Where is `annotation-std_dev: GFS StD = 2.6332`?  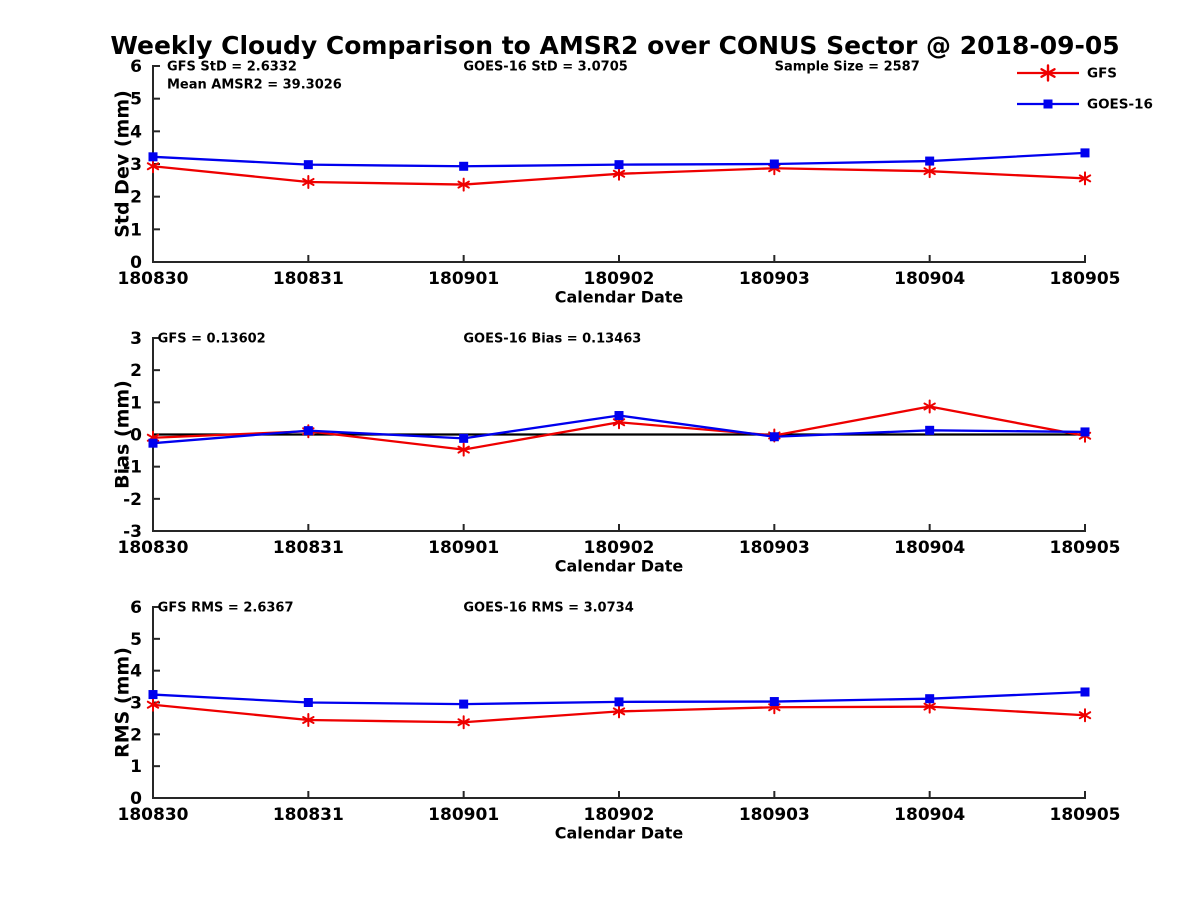
annotation-std_dev: GFS StD = 2.6332 is located at coordinates (232, 67).